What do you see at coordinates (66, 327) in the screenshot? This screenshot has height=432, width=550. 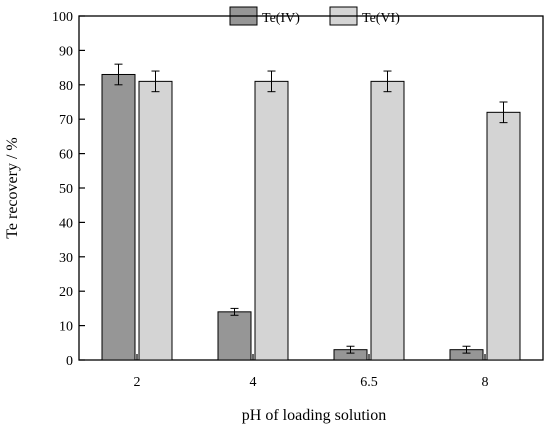 I see `y-tick-label: 10` at bounding box center [66, 327].